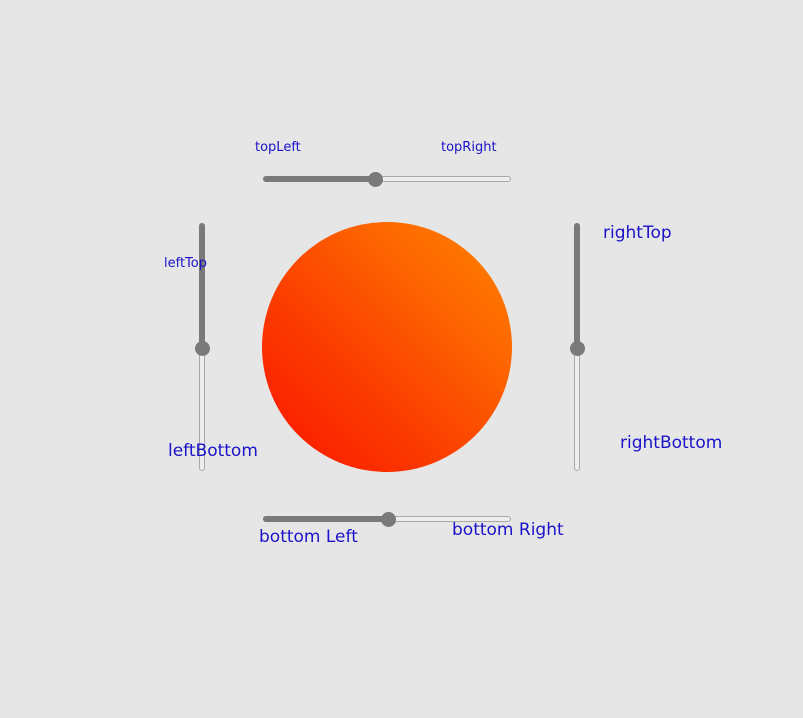 Image resolution: width=803 pixels, height=718 pixels. What do you see at coordinates (319, 179) in the screenshot?
I see `top-slider-fill` at bounding box center [319, 179].